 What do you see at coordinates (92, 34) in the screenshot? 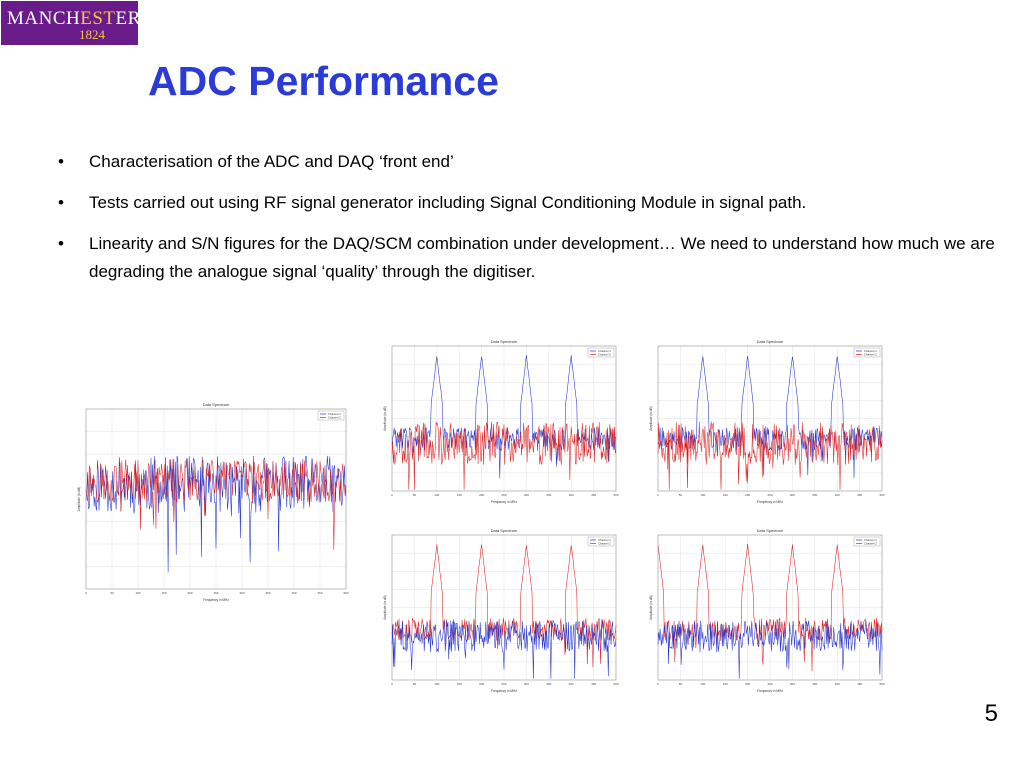
I see `logo-year: 1824` at bounding box center [92, 34].